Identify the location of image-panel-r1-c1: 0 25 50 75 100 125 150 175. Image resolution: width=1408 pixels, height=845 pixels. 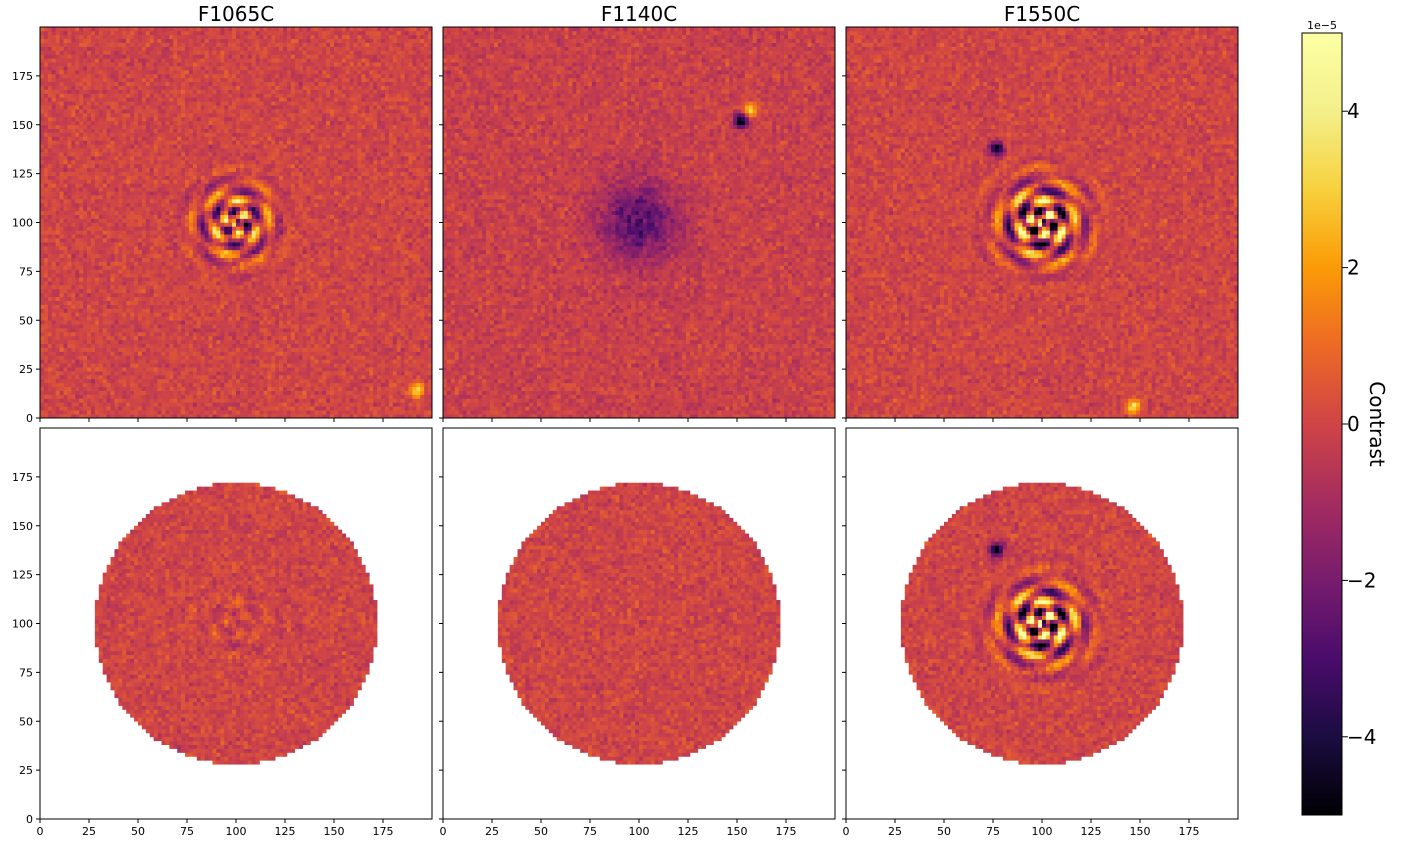
(637, 632).